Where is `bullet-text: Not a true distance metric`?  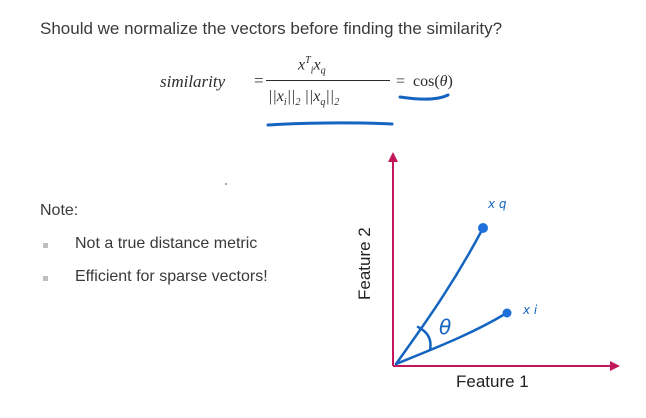
bullet-text: Not a true distance metric is located at coordinates (166, 243).